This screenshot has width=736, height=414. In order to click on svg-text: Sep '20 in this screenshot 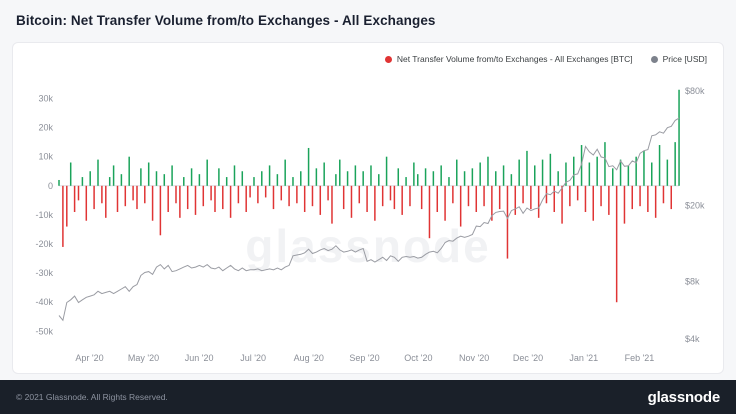, I will do `click(364, 358)`.